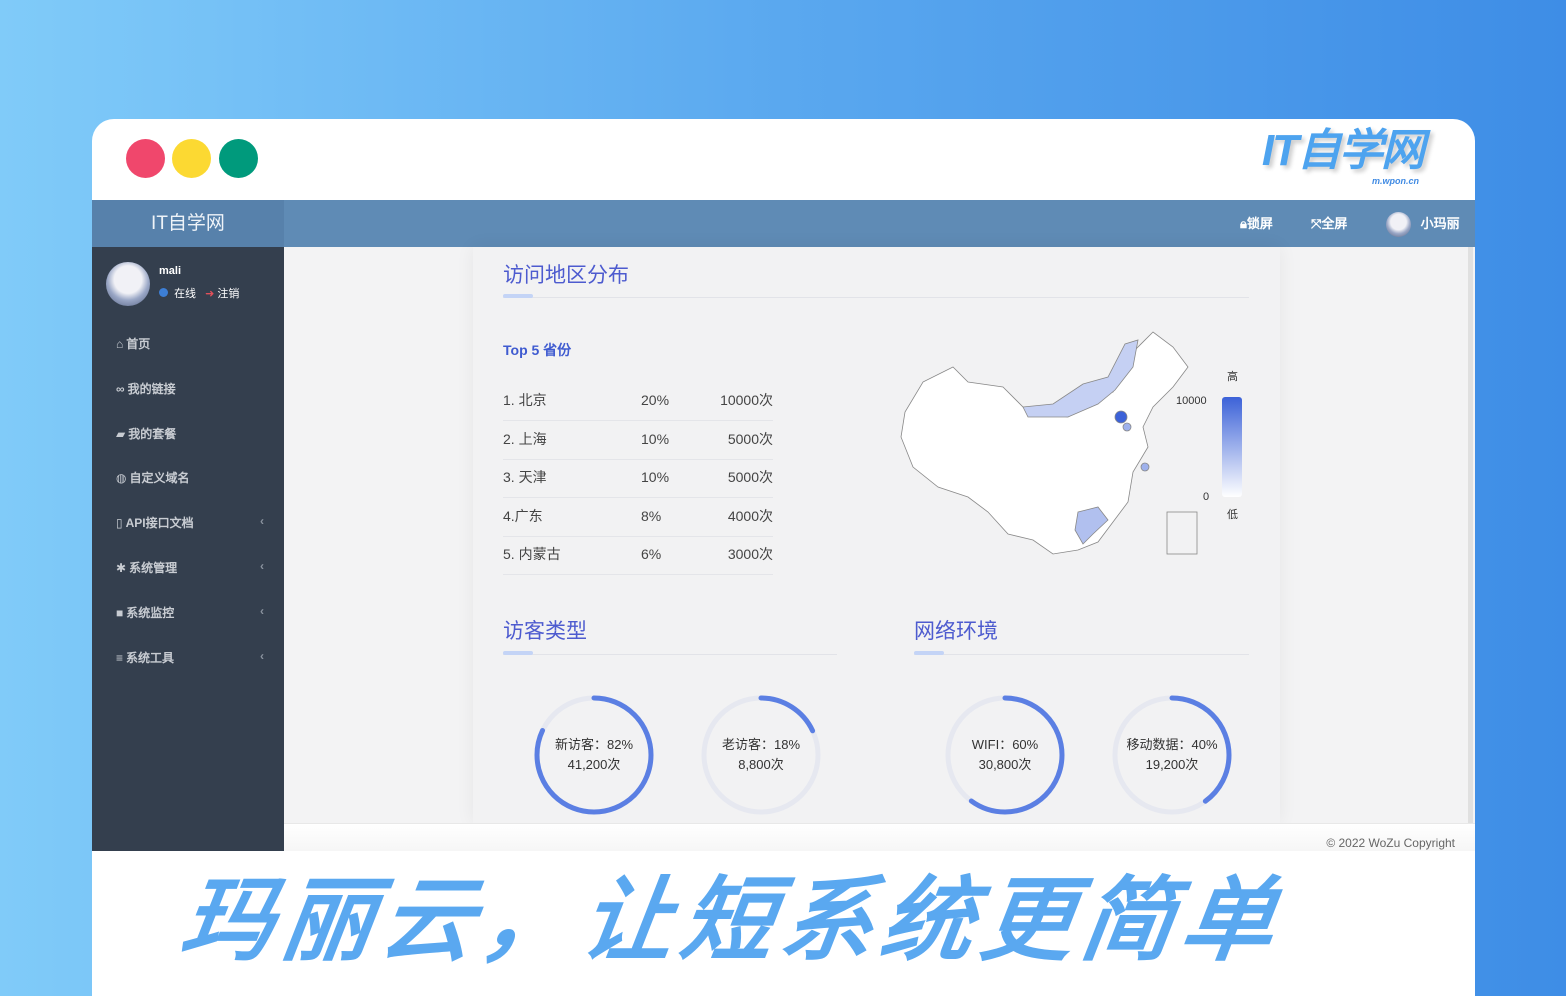  I want to click on user-name: 小玛丽, so click(1440, 223).